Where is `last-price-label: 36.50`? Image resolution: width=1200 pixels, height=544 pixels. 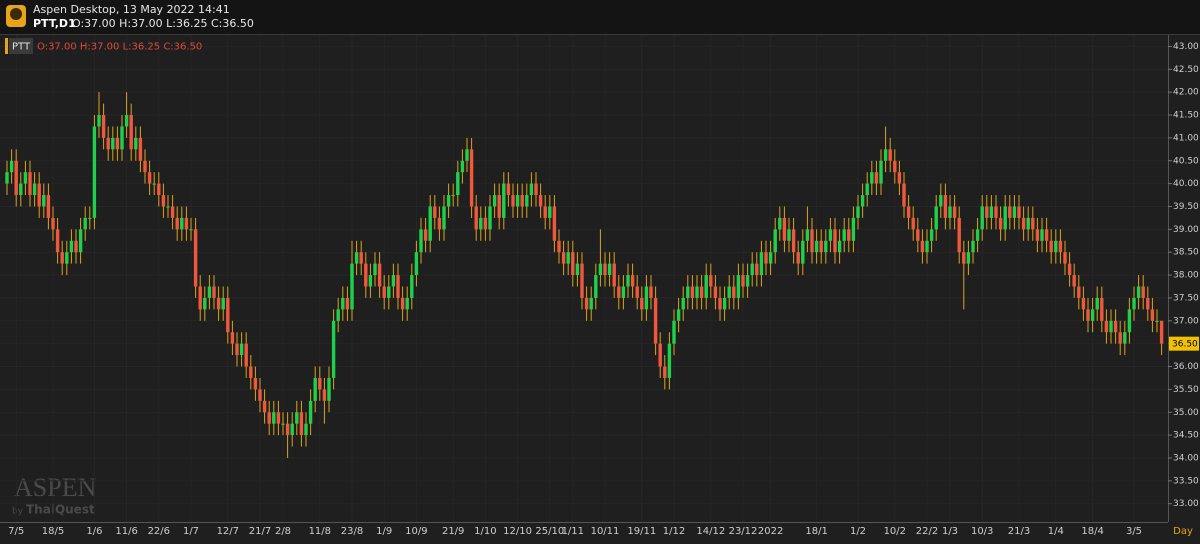 last-price-label: 36.50 is located at coordinates (1185, 345).